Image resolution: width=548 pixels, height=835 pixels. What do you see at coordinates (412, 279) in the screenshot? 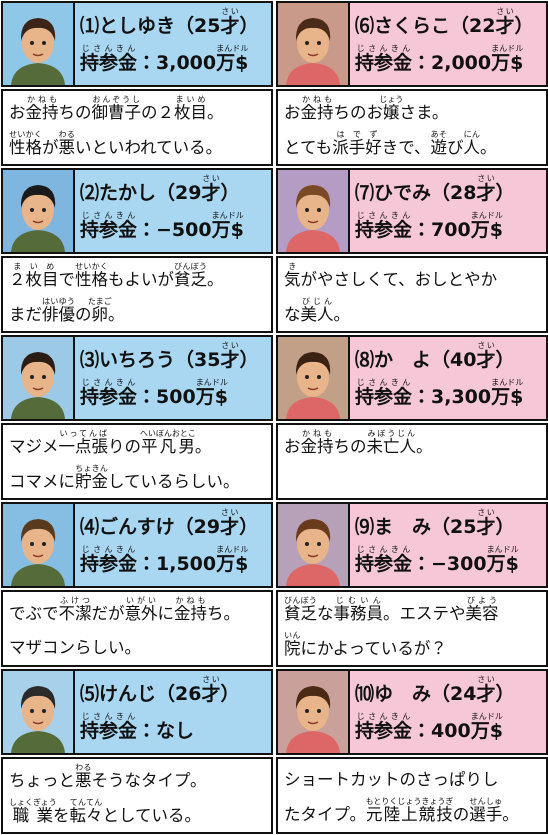
I see `description-line: 気きがやさしくて、おしとやか` at bounding box center [412, 279].